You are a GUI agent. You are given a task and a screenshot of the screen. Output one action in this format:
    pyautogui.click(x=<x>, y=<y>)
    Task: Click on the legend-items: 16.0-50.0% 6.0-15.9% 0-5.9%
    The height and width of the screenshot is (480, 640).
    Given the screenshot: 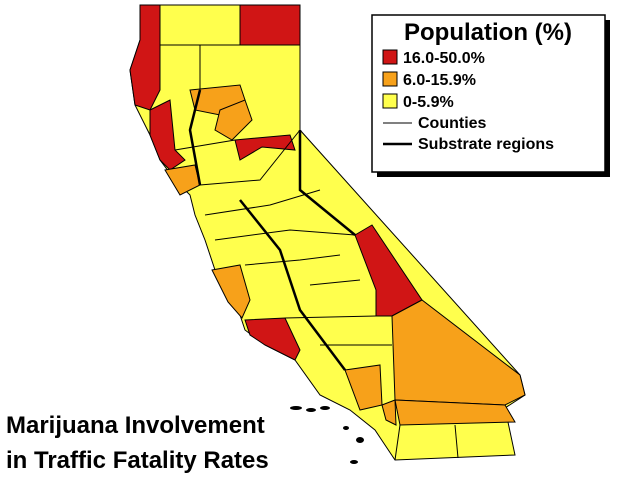 What is the action you would take?
    pyautogui.click(x=433, y=80)
    